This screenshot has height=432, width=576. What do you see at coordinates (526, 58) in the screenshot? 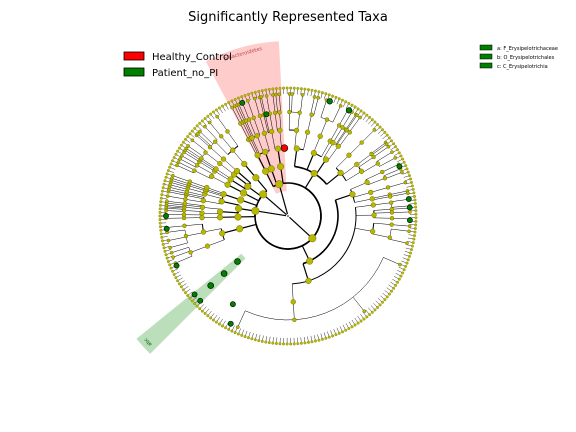
I see `key-label-b: b: O_Erysipelotrichales` at bounding box center [526, 58].